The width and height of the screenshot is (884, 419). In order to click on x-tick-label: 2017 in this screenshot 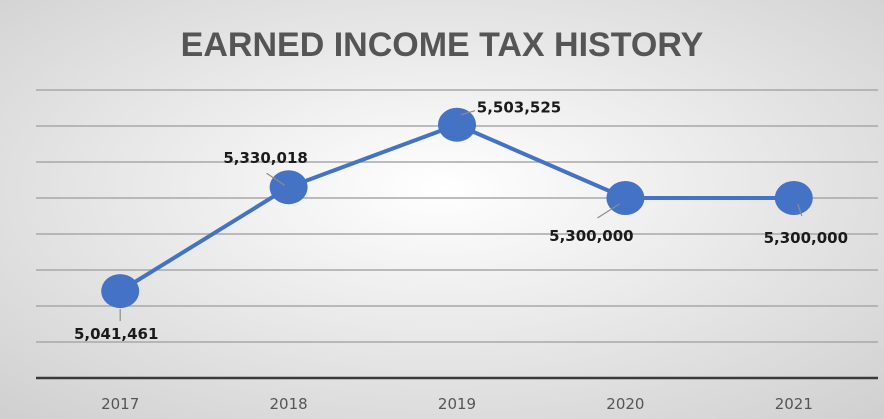, I will do `click(120, 404)`.